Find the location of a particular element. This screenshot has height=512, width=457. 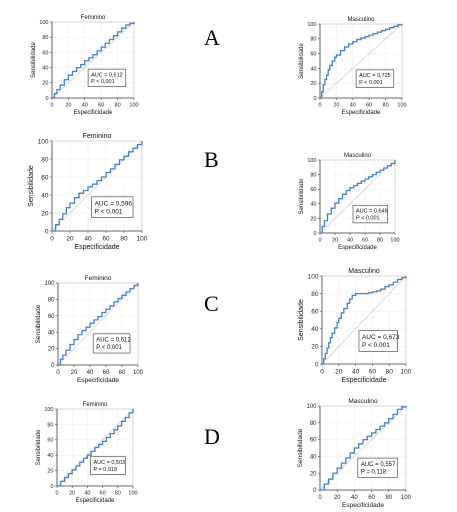

x-tick-label: 100 is located at coordinates (394, 241).